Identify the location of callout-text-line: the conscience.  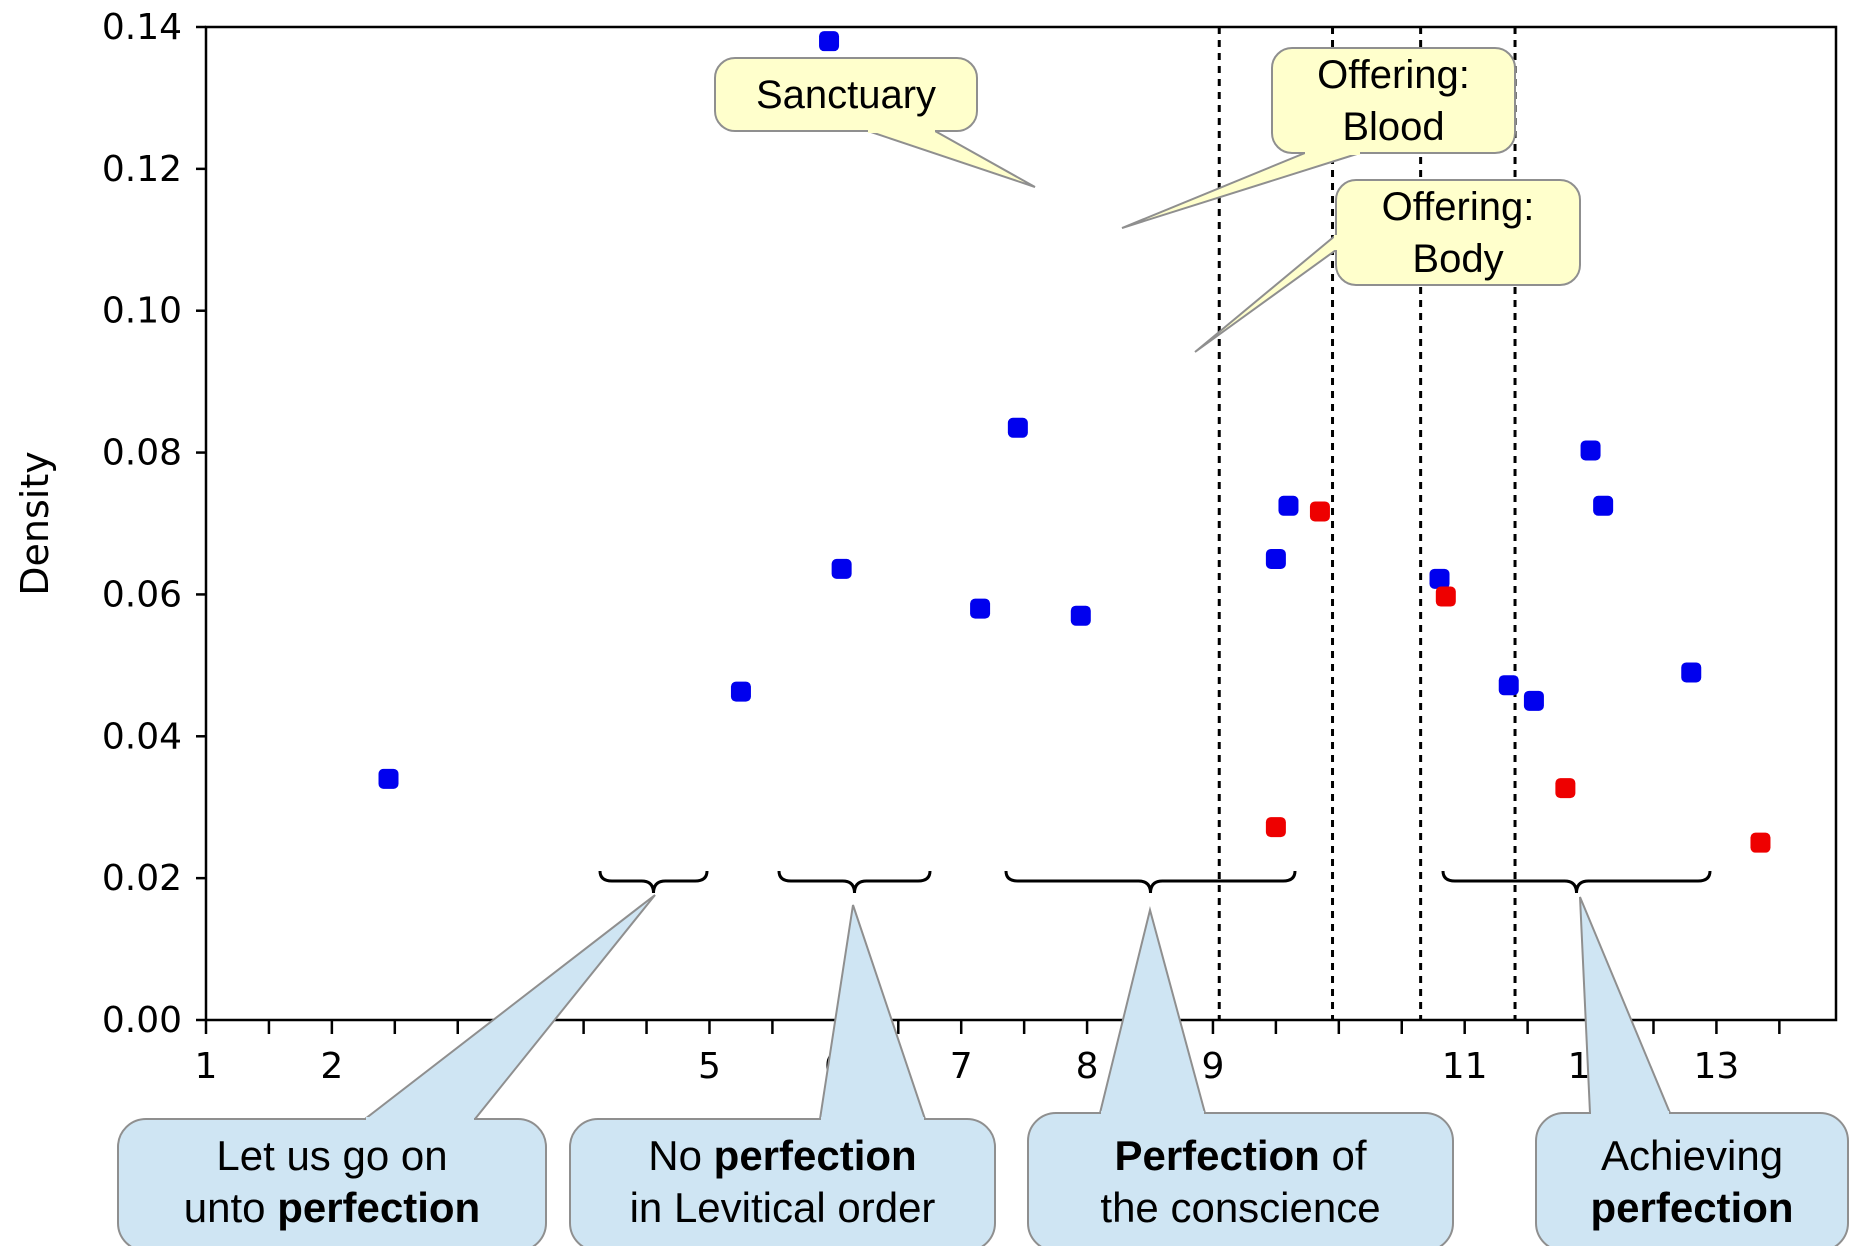
(1240, 1207).